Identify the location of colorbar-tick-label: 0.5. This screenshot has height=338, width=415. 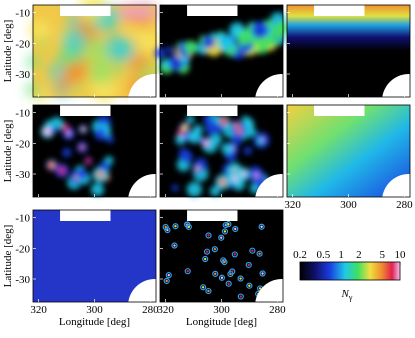
(324, 255).